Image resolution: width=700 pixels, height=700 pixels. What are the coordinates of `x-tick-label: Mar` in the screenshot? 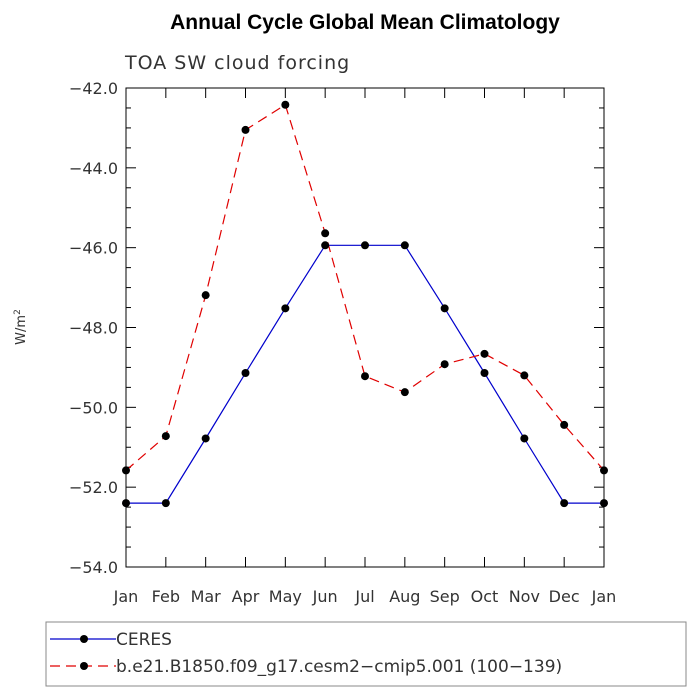 It's located at (206, 596).